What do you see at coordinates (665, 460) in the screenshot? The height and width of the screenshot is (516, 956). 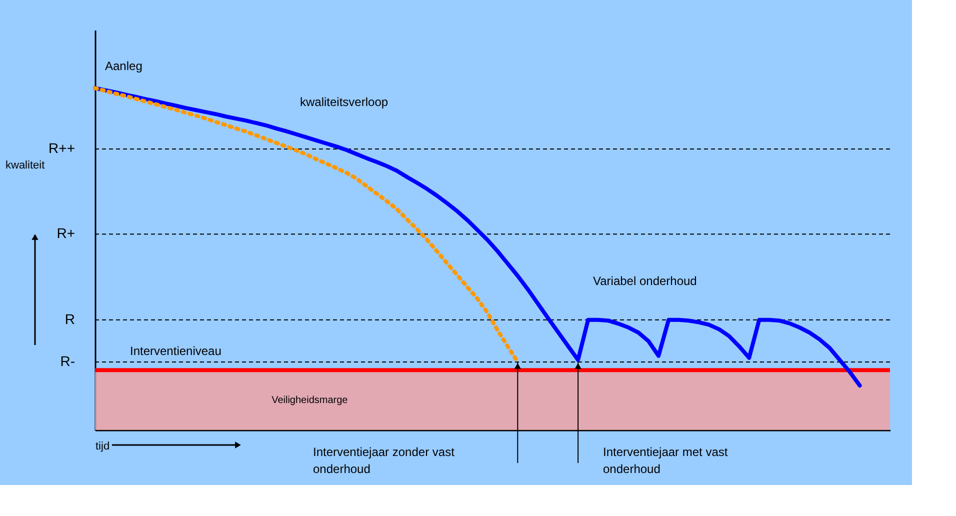 I see `text: Interventiejaar met vast onderhoud` at bounding box center [665, 460].